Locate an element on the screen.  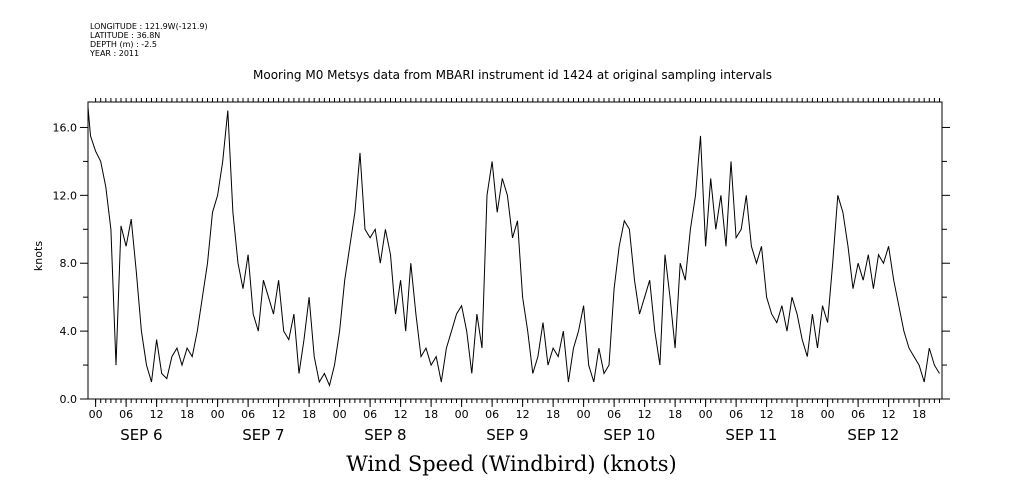
x-axis-title: Wind Speed (Windbird) (knots) is located at coordinates (504, 464).